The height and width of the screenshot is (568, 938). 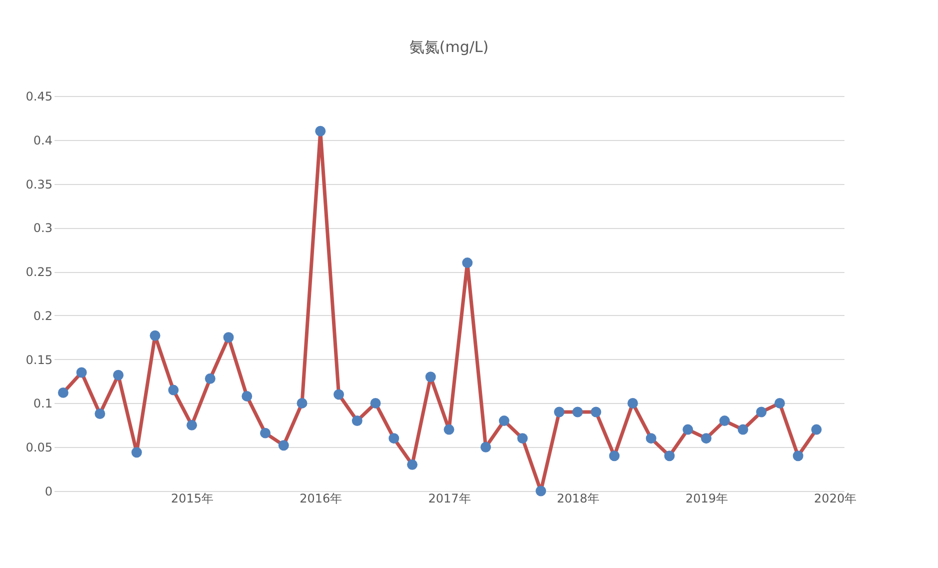 I want to click on x-tick-label: 2017年, so click(x=449, y=499).